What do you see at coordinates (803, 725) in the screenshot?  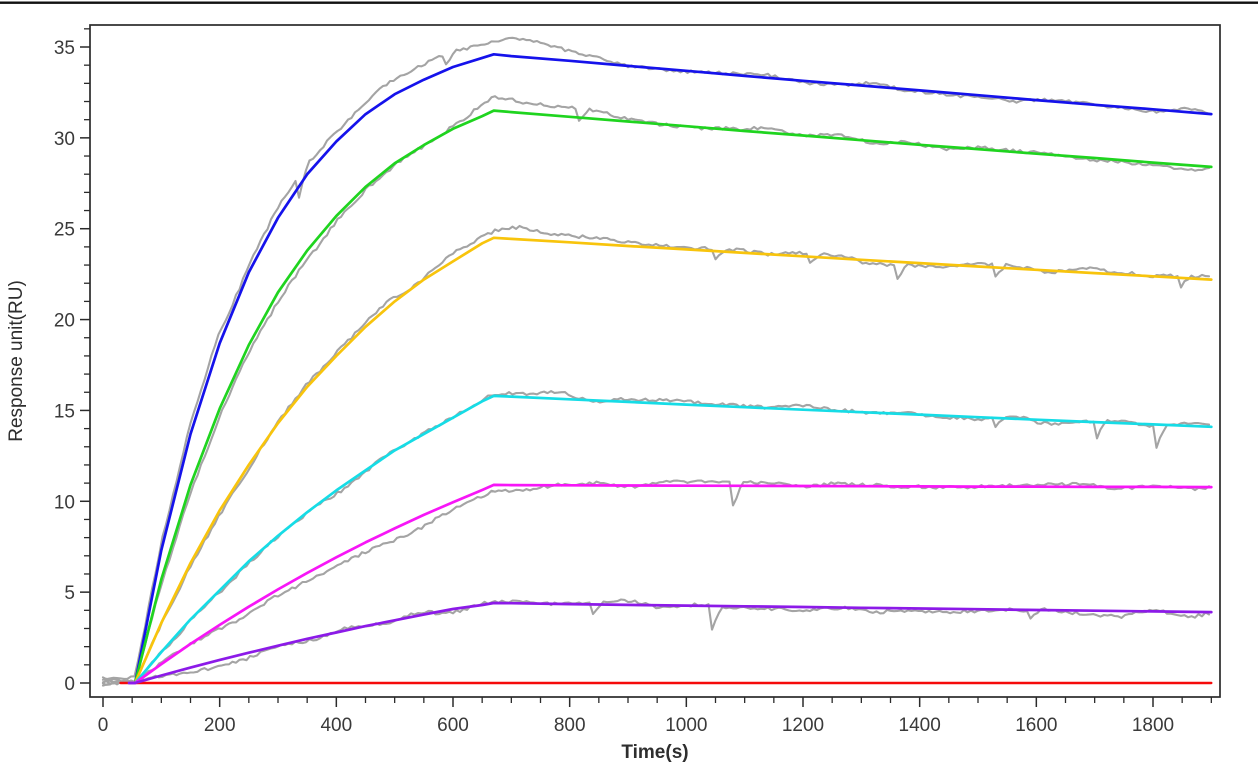 I see `x-tick-label: 1200` at bounding box center [803, 725].